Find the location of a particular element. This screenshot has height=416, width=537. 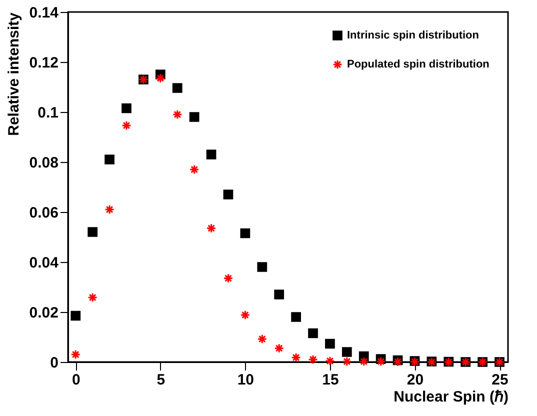

y-tick-label: 0.06 is located at coordinates (43, 213).